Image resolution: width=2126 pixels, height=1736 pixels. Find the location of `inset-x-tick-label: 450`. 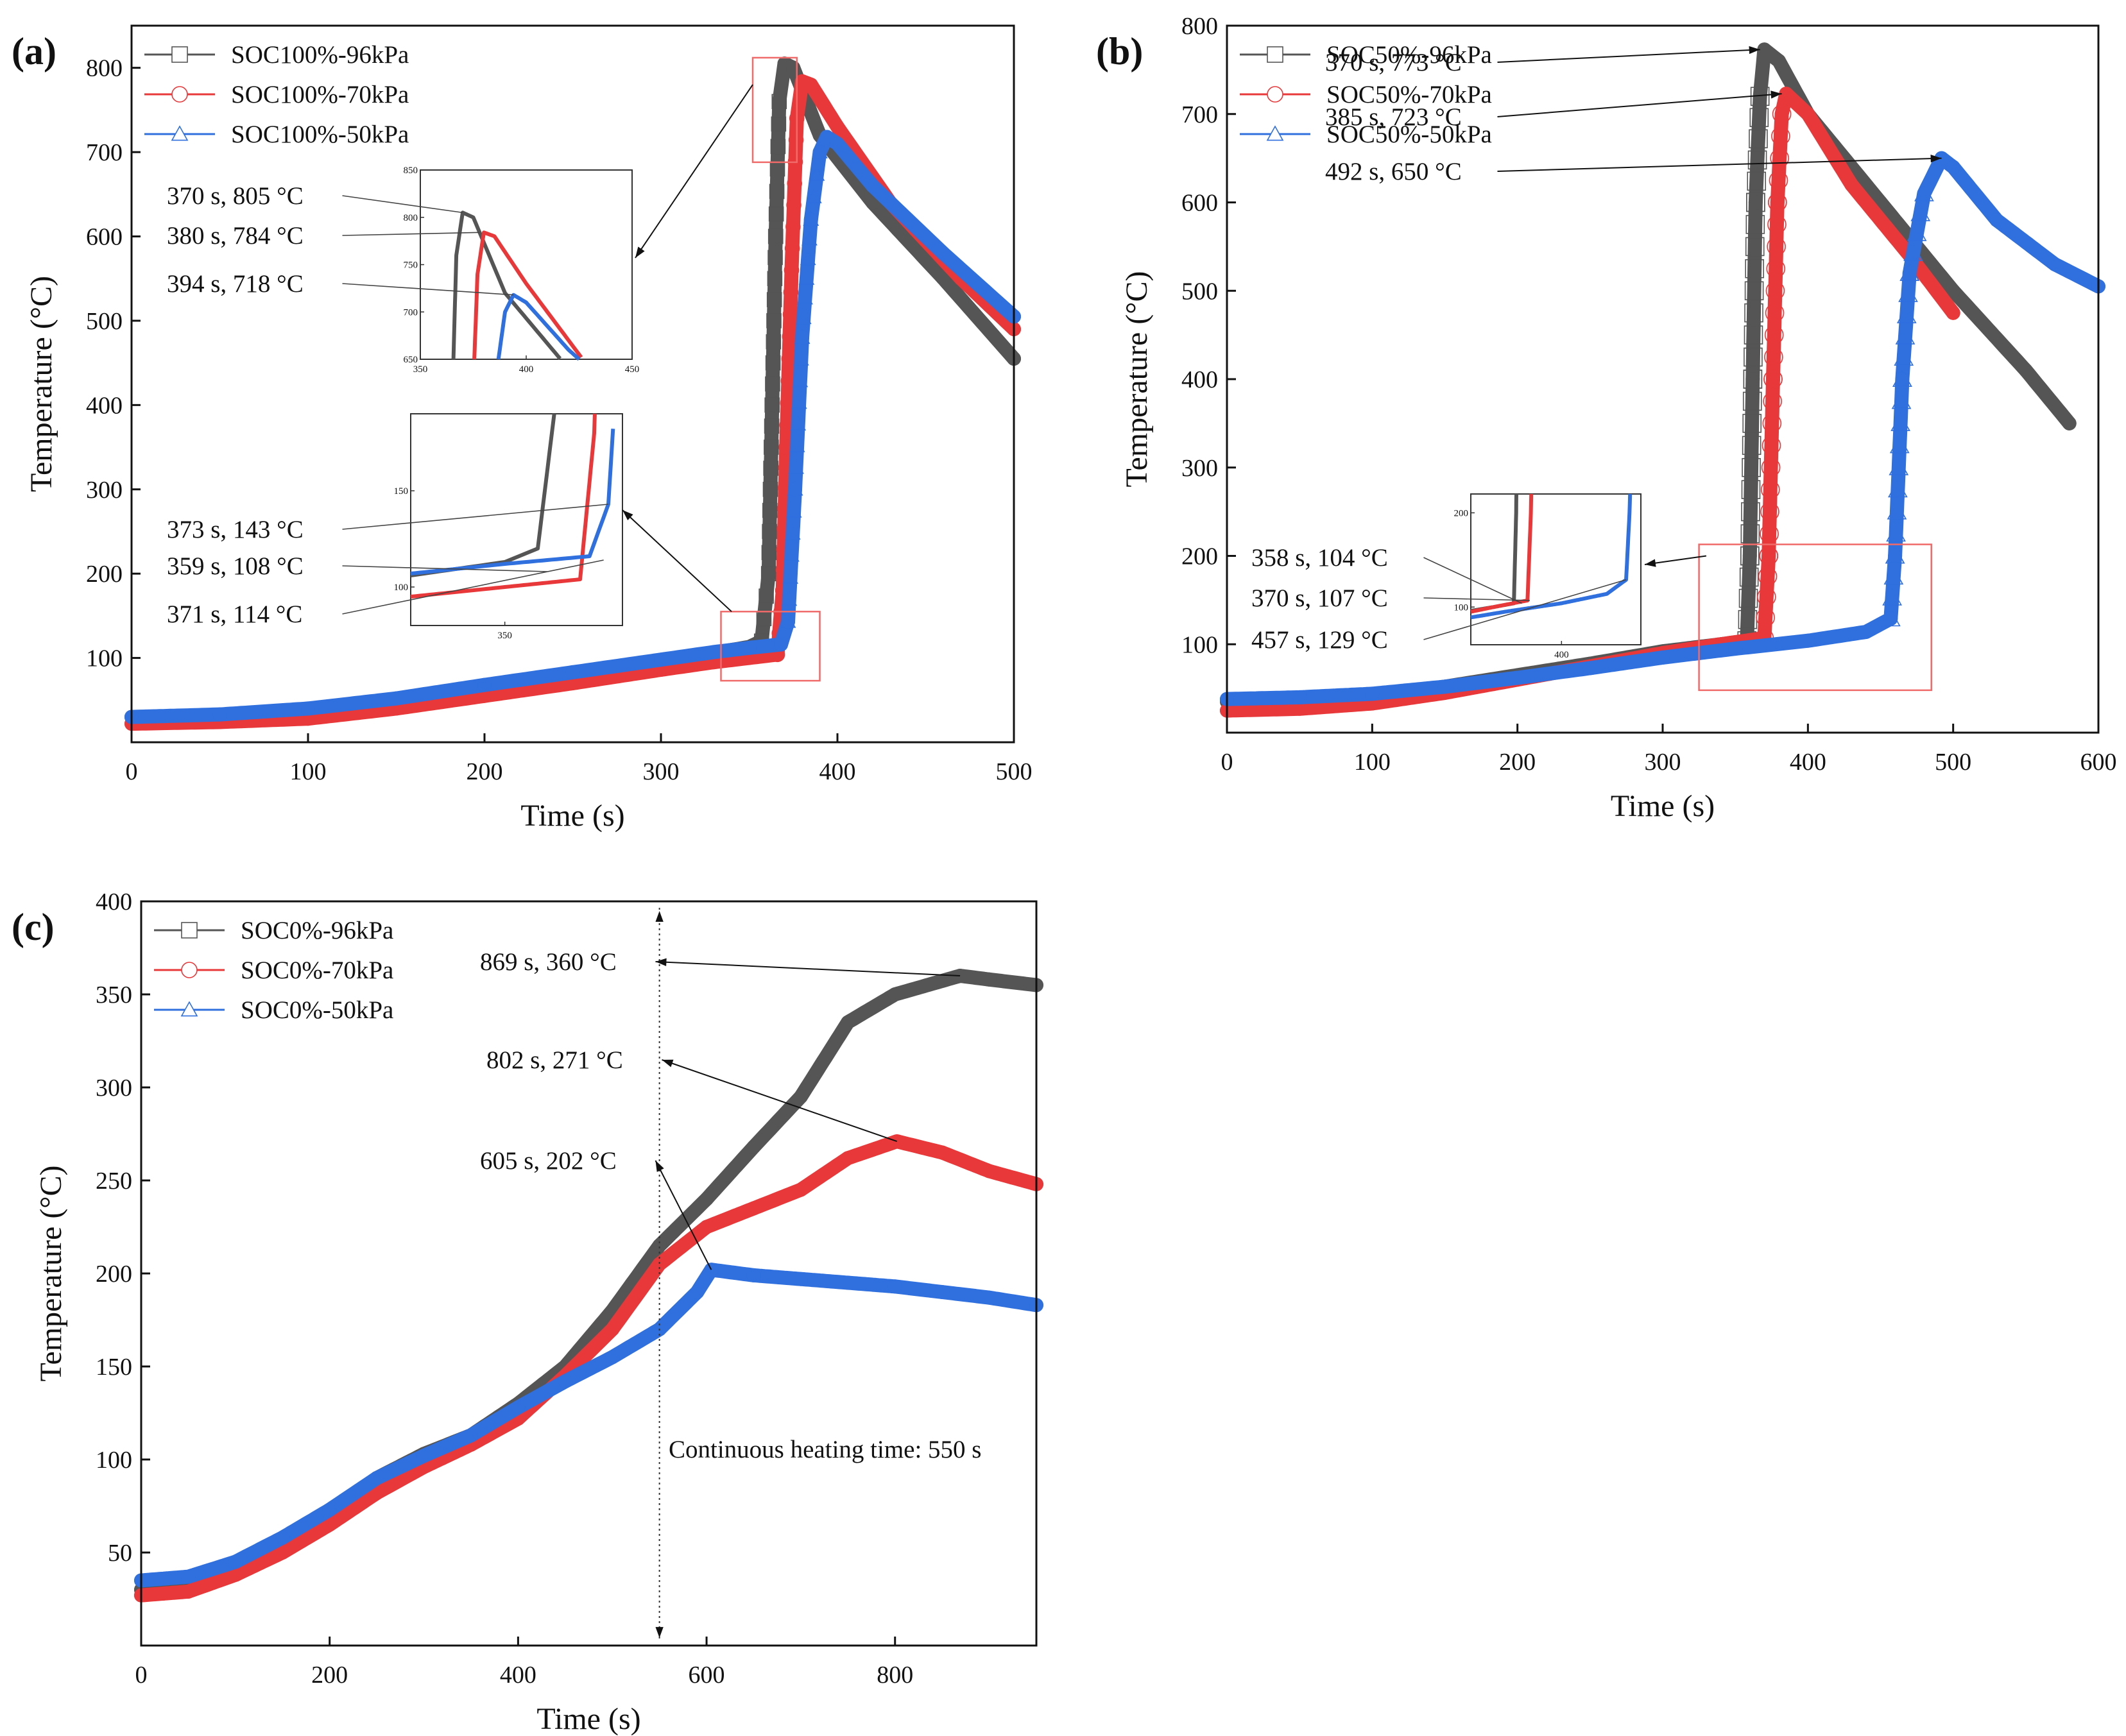

inset-x-tick-label: 450 is located at coordinates (632, 369).